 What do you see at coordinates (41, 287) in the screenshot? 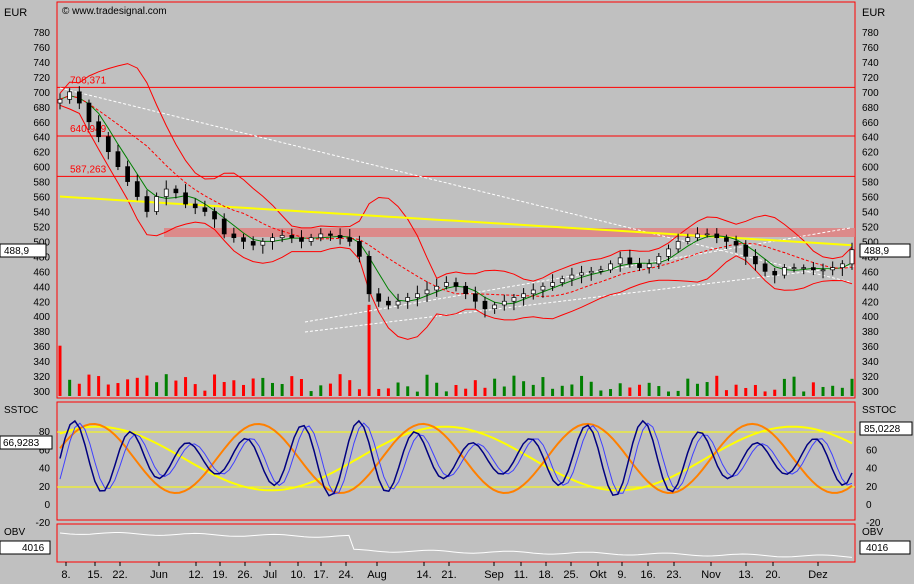
I see `price-tick-label-left: 440` at bounding box center [41, 287].